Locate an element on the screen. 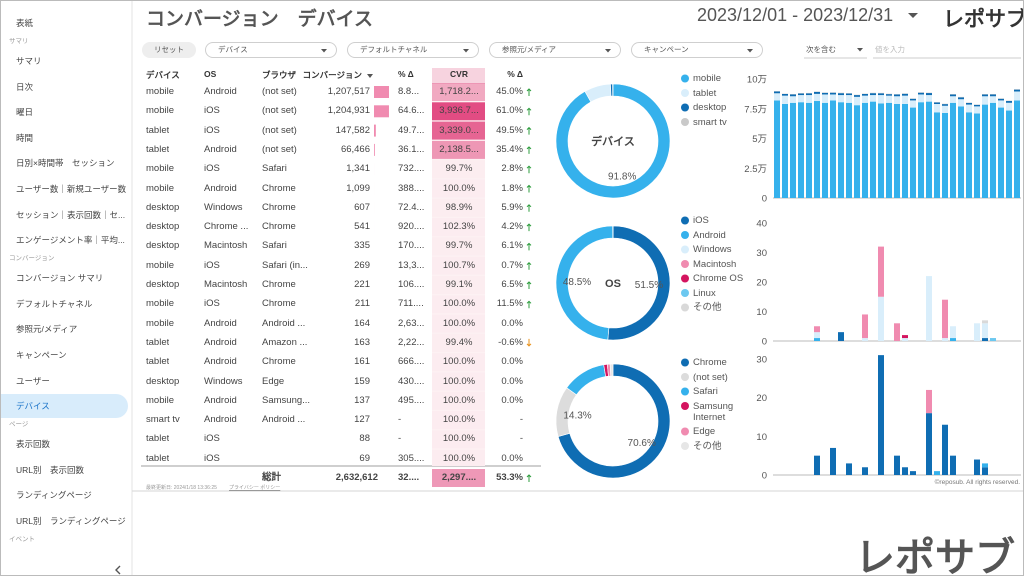 The height and width of the screenshot is (576, 1024). legend-entry: tablet is located at coordinates (705, 93).